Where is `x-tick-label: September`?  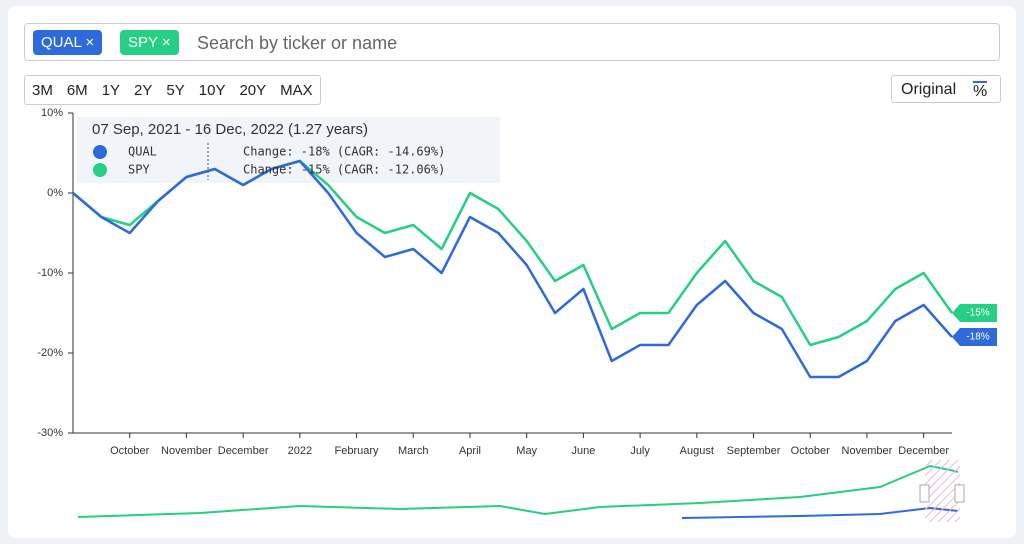 x-tick-label: September is located at coordinates (754, 451).